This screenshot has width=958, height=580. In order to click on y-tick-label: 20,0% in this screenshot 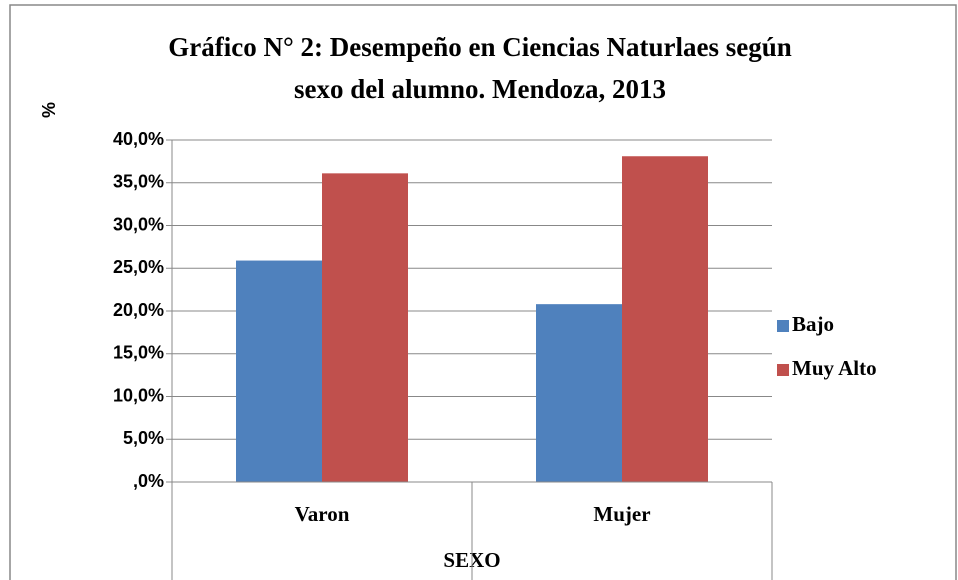, I will do `click(138, 310)`.